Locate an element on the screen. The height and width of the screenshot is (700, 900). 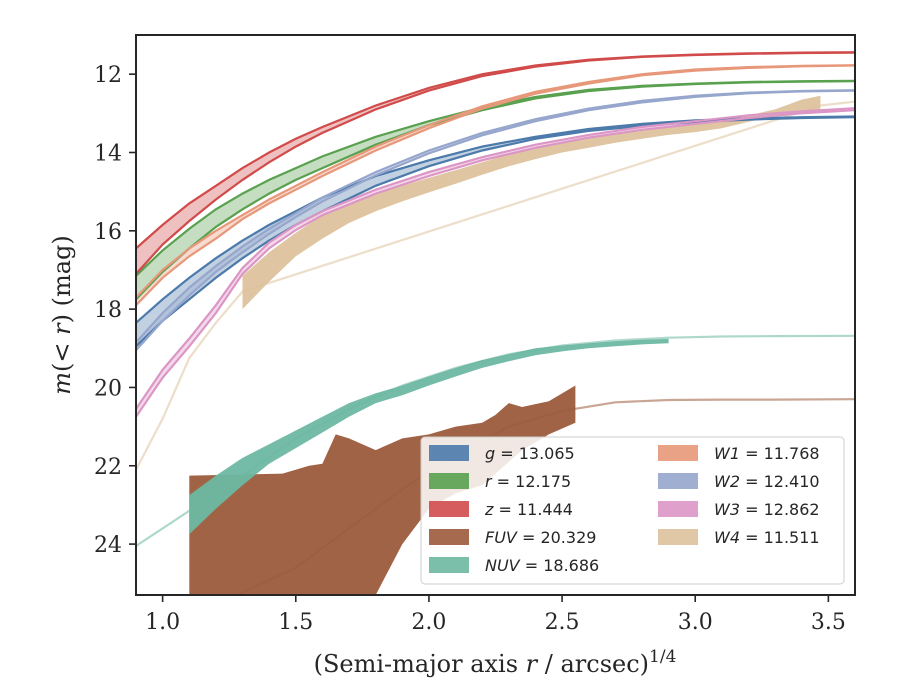
y-axis-label: m(< r) (mag) is located at coordinates (62, 315).